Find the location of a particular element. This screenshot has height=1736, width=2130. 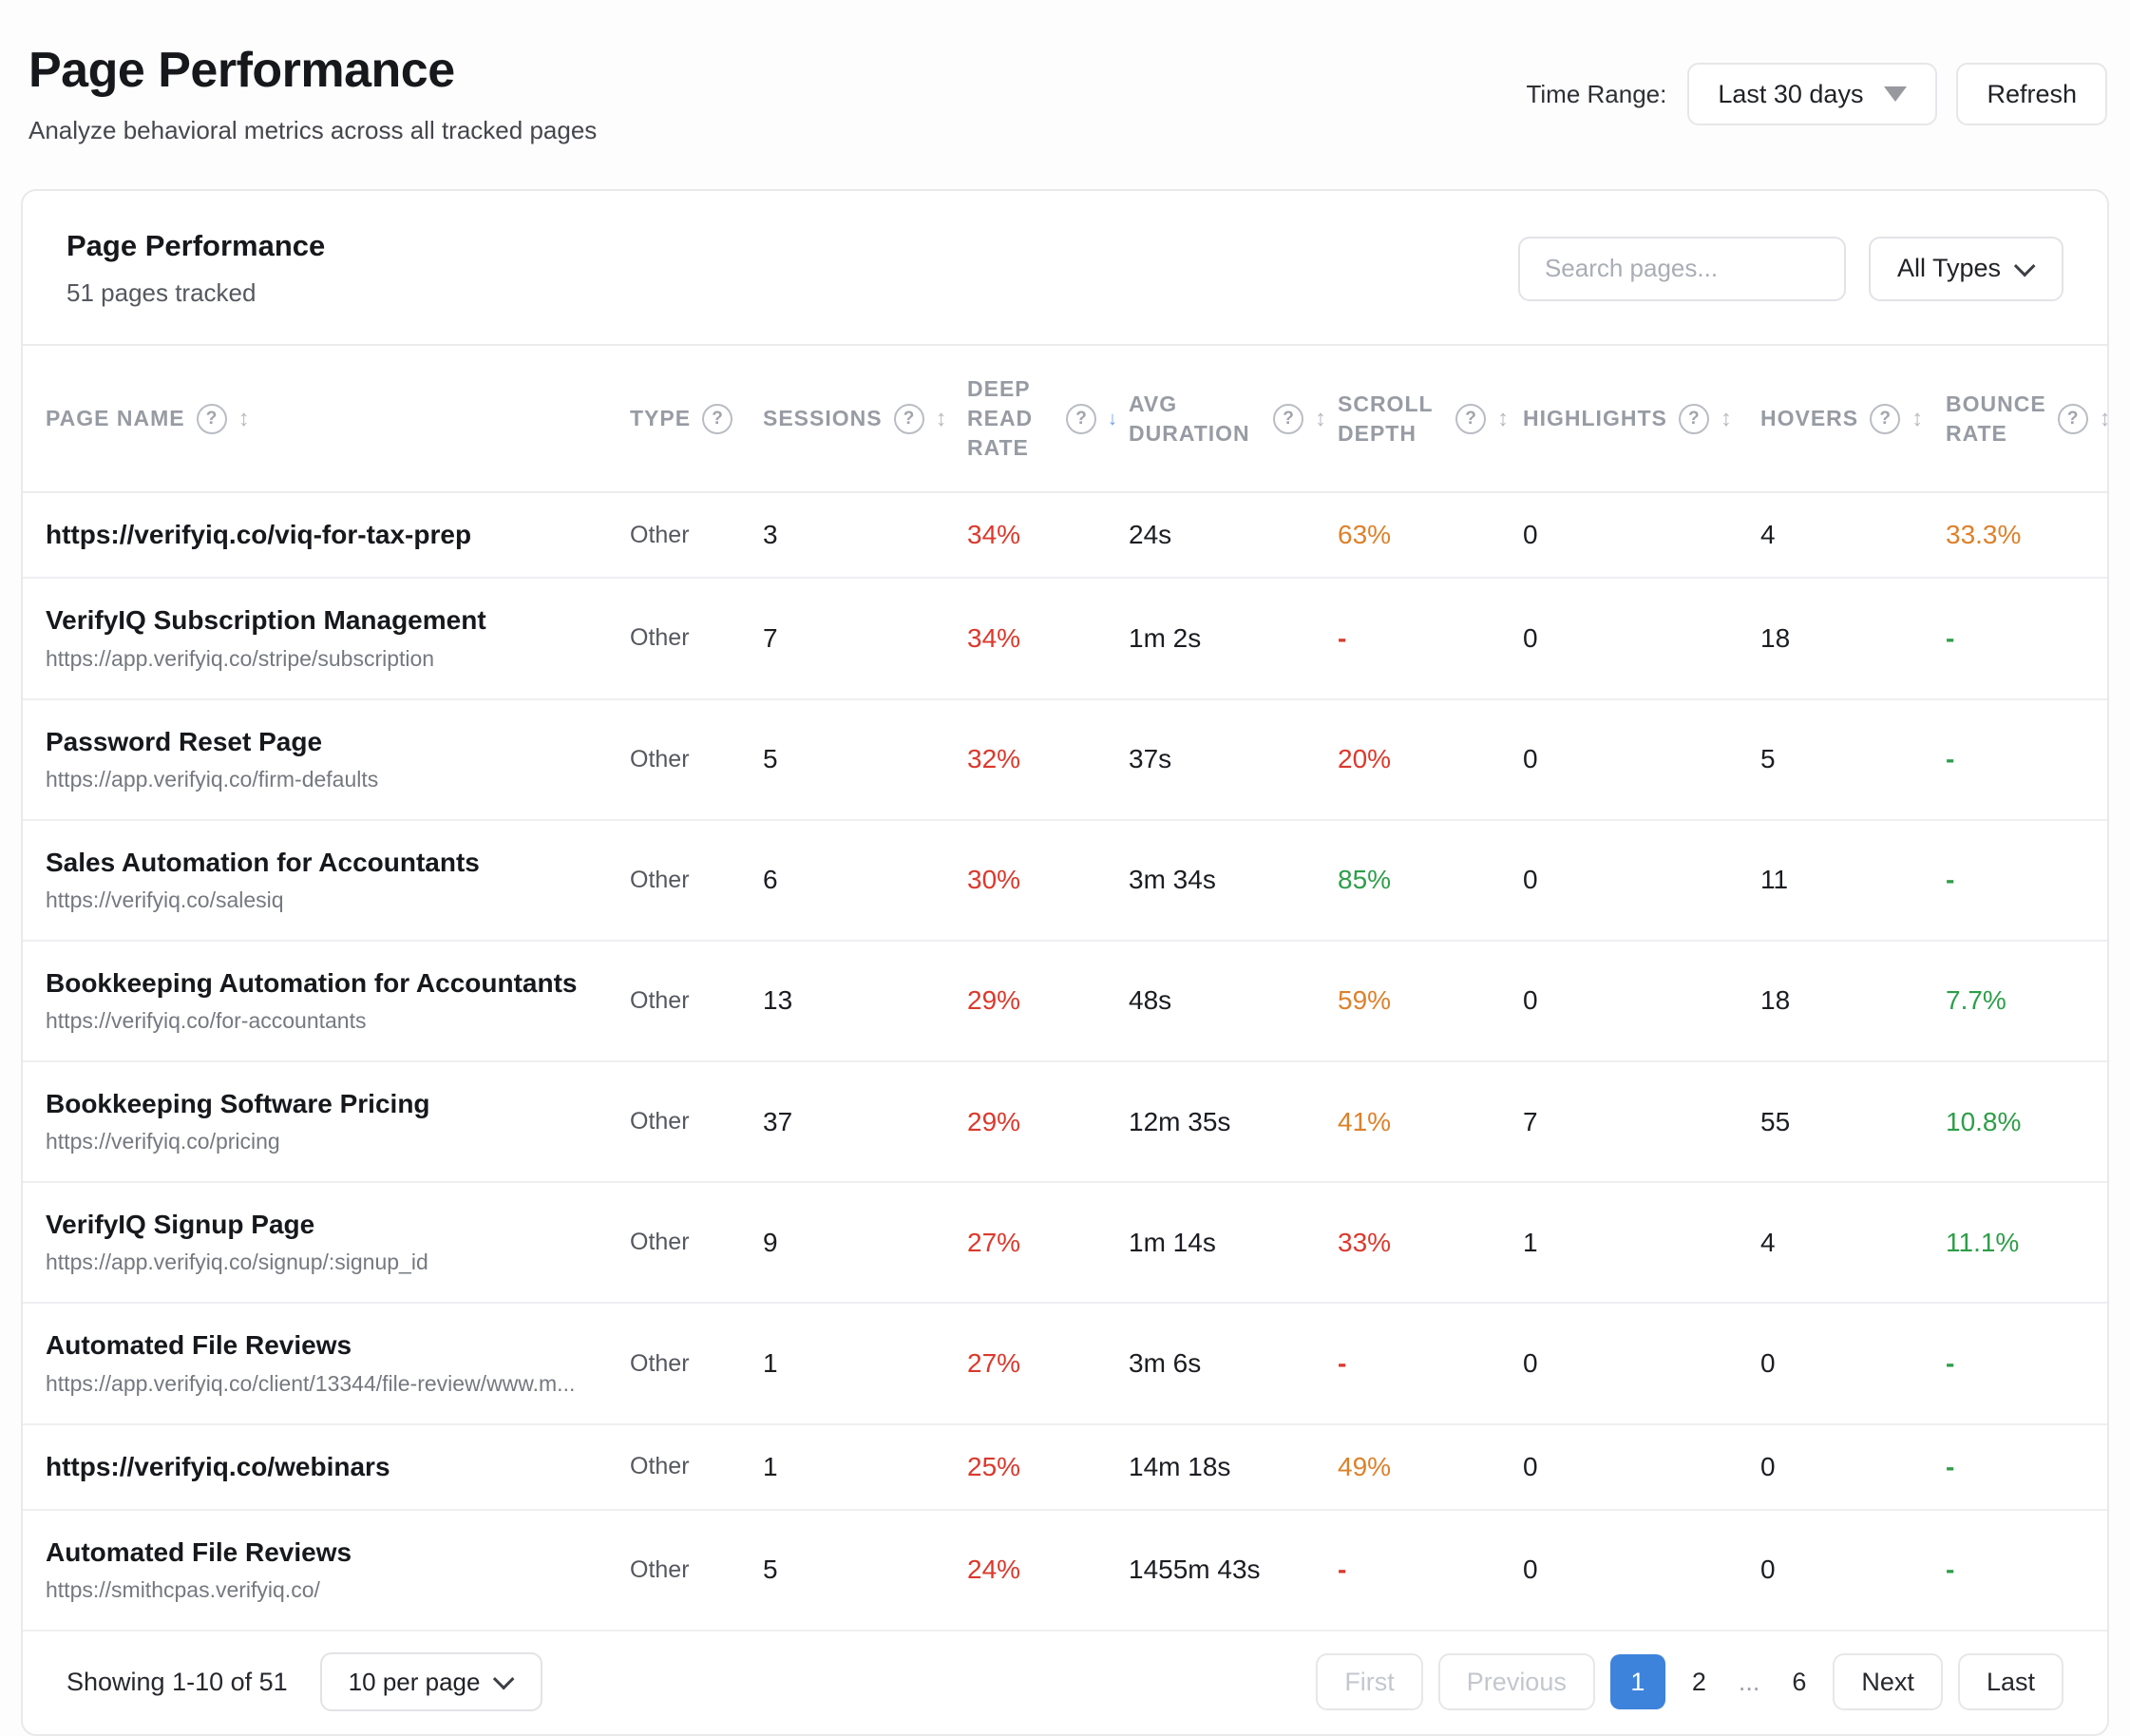

per-page-select: 10 per page is located at coordinates (431, 1682).